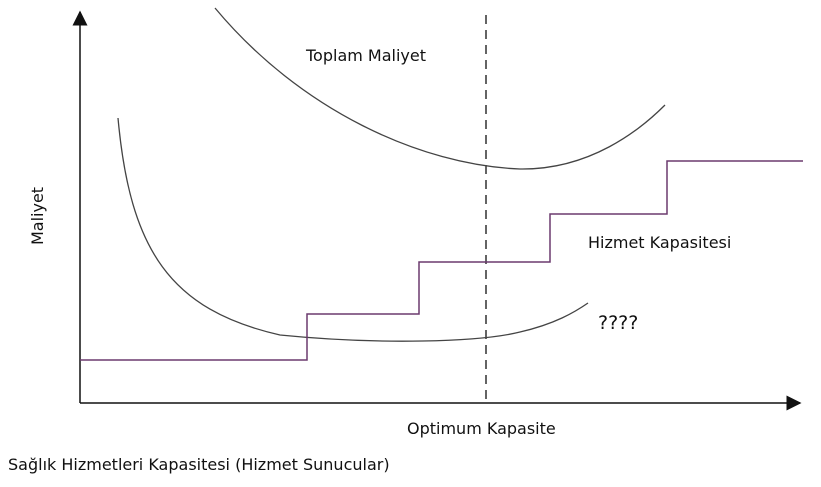  Describe the element at coordinates (481, 428) in the screenshot. I see `optimum-label: Optimum Kapasite` at that location.